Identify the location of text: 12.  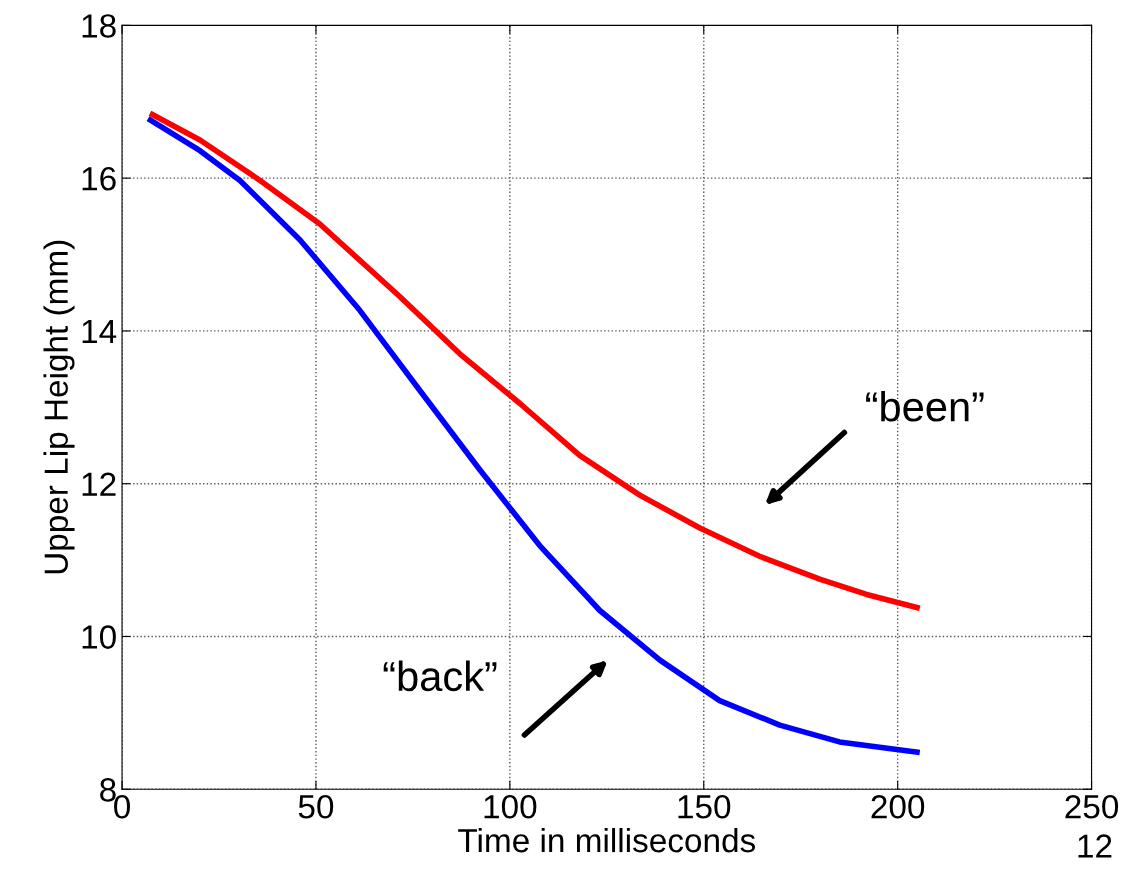
(1095, 846).